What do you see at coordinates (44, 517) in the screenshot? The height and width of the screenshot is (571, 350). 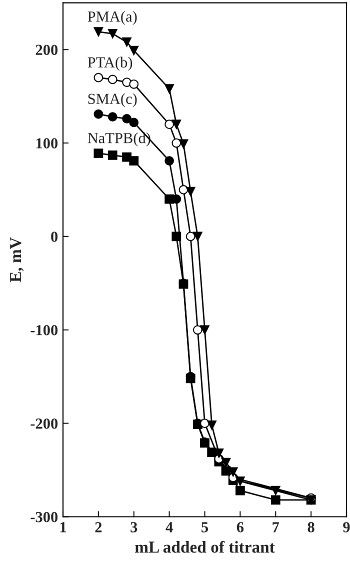 I see `y-tick-label: -300` at bounding box center [44, 517].